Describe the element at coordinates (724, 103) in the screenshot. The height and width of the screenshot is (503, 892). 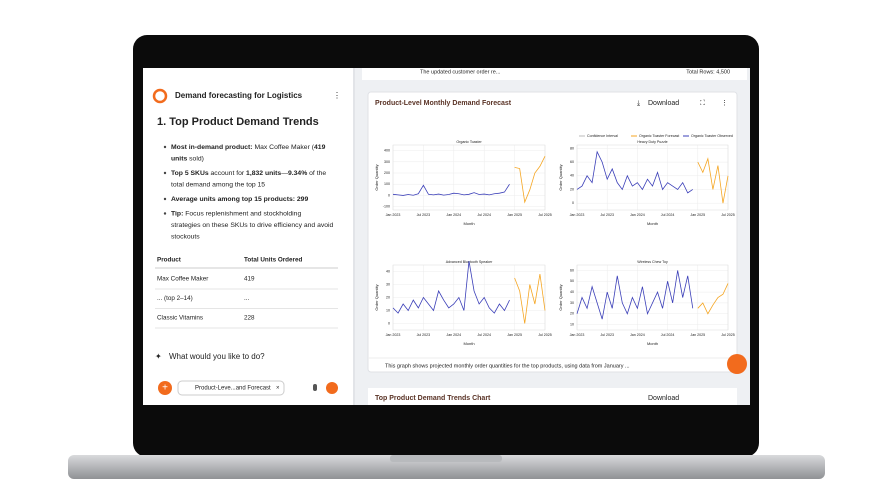
I see `card-menu: ⋮` at that location.